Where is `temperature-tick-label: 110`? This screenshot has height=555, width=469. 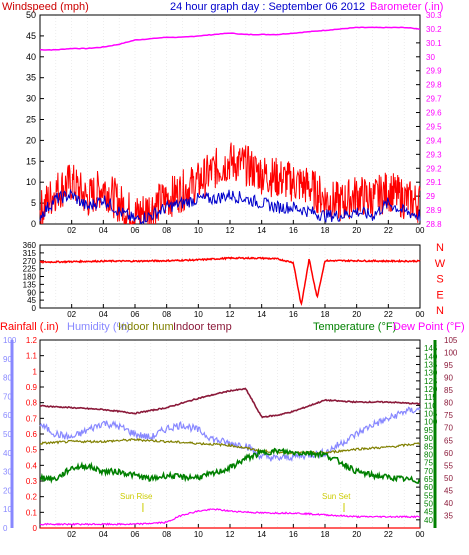
temperature-tick-label: 110 is located at coordinates (430, 405).